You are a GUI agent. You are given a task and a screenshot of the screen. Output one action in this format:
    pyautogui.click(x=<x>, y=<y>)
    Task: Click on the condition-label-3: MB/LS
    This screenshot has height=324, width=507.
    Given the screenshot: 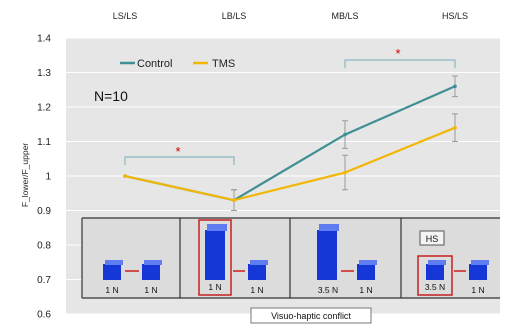 What is the action you would take?
    pyautogui.click(x=344, y=16)
    